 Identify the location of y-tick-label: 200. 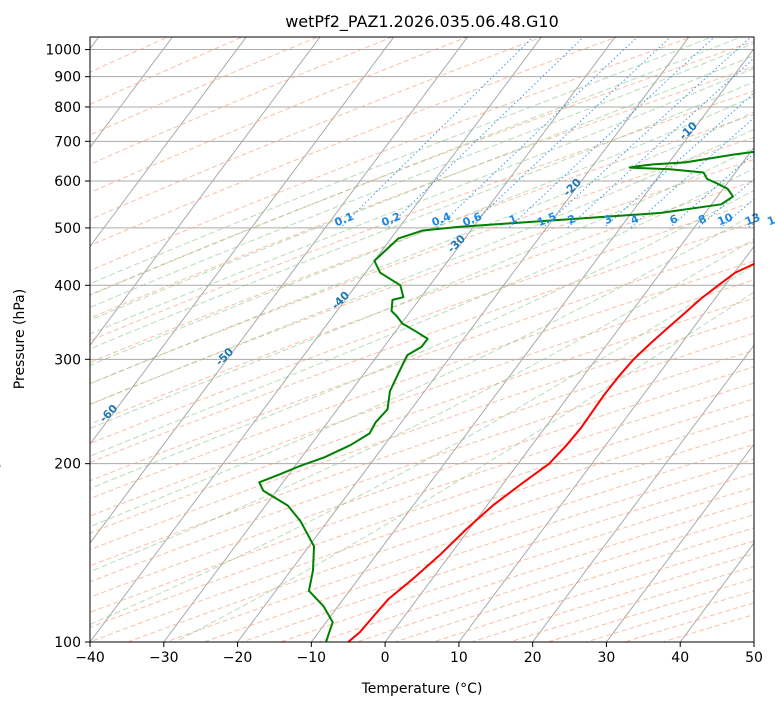
(67, 465).